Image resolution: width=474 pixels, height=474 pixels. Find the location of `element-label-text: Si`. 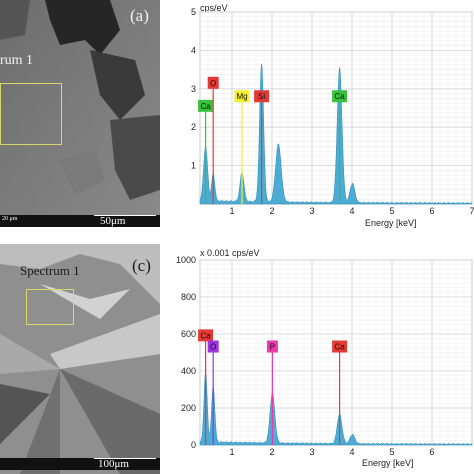

element-label-text: Si is located at coordinates (261, 96).